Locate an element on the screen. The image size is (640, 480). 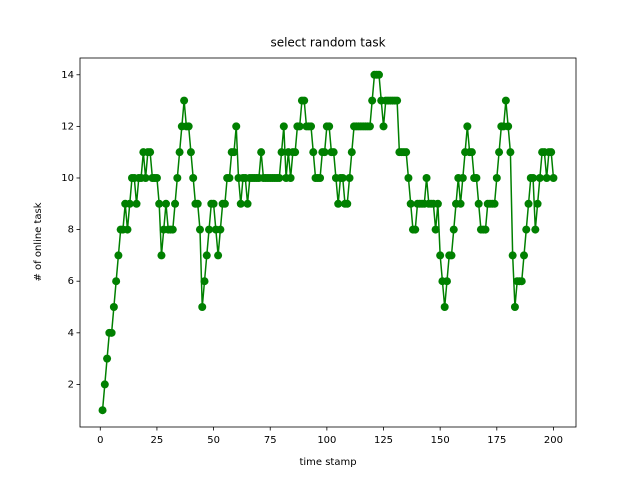
chart-title: select random task is located at coordinates (327, 43).